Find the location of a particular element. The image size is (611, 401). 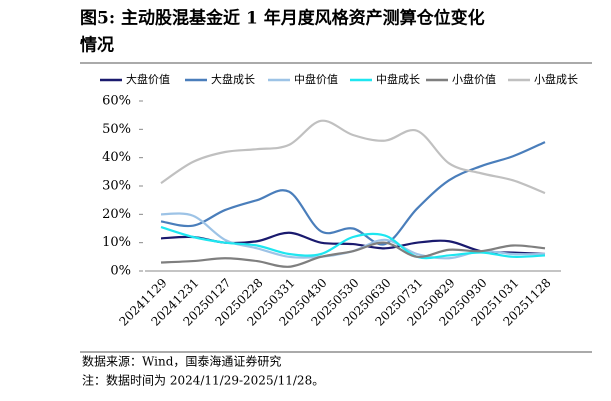

y-tick-label: 30% is located at coordinates (116, 186).